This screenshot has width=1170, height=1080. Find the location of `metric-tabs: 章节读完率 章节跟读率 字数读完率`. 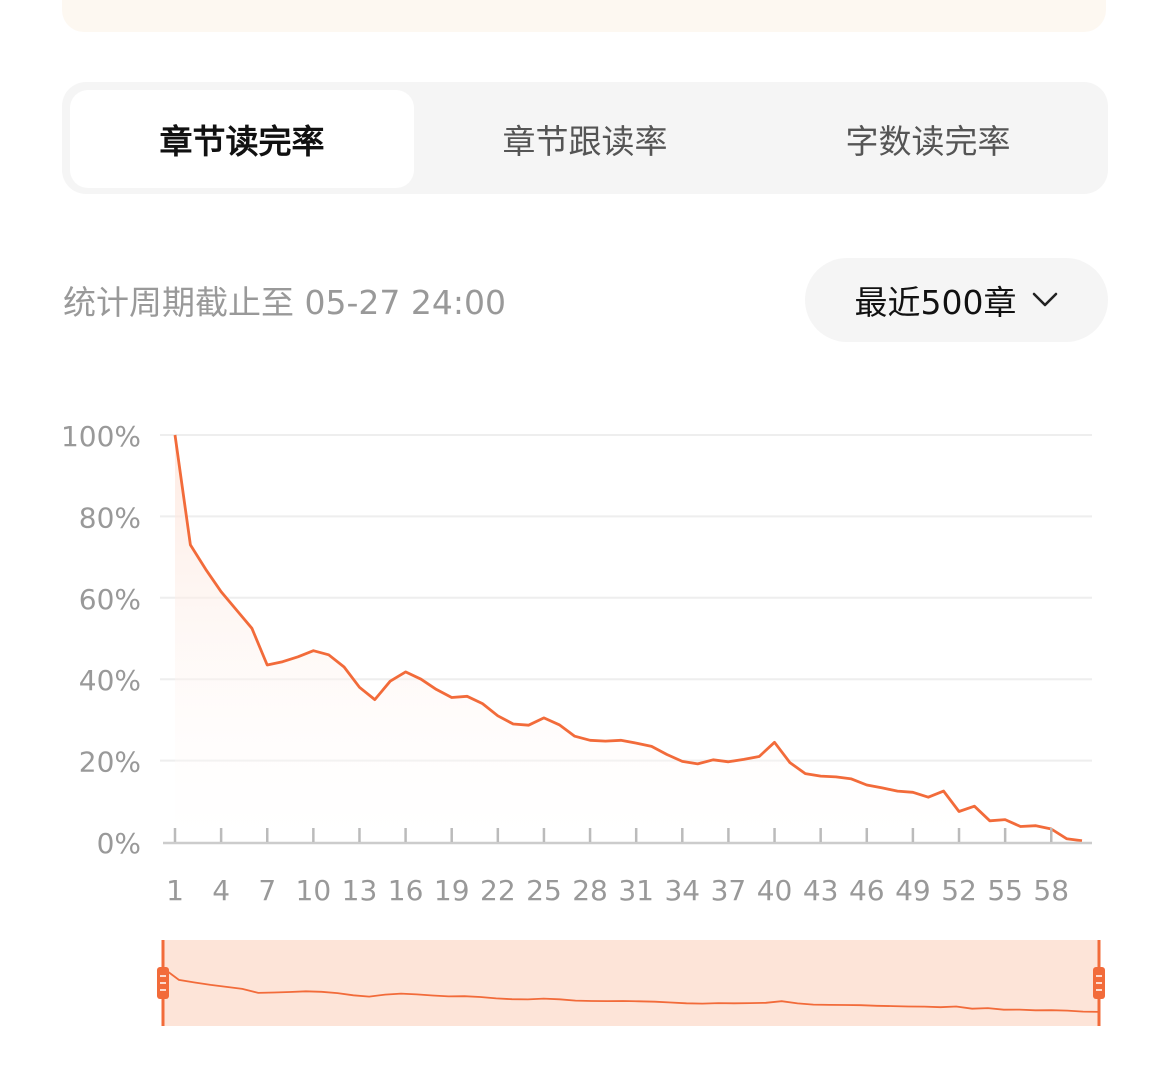

metric-tabs: 章节读完率 章节跟读率 字数读完率 is located at coordinates (585, 138).